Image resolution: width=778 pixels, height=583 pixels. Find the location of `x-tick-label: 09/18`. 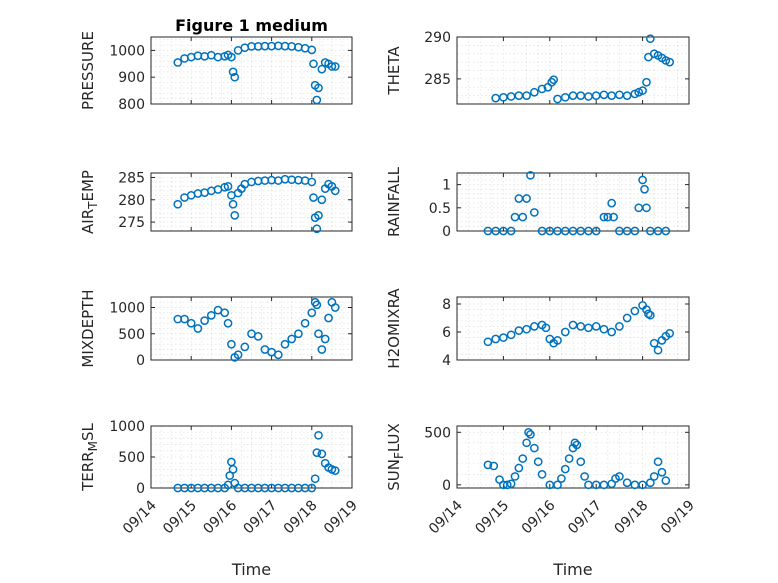

x-tick-label: 09/18 is located at coordinates (301, 518).